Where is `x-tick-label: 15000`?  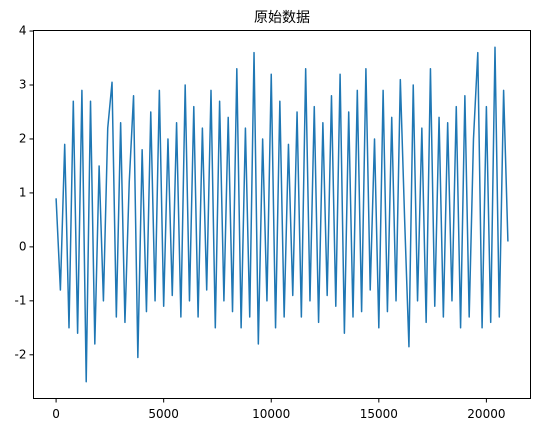
x-tick-label: 15000 is located at coordinates (379, 414).